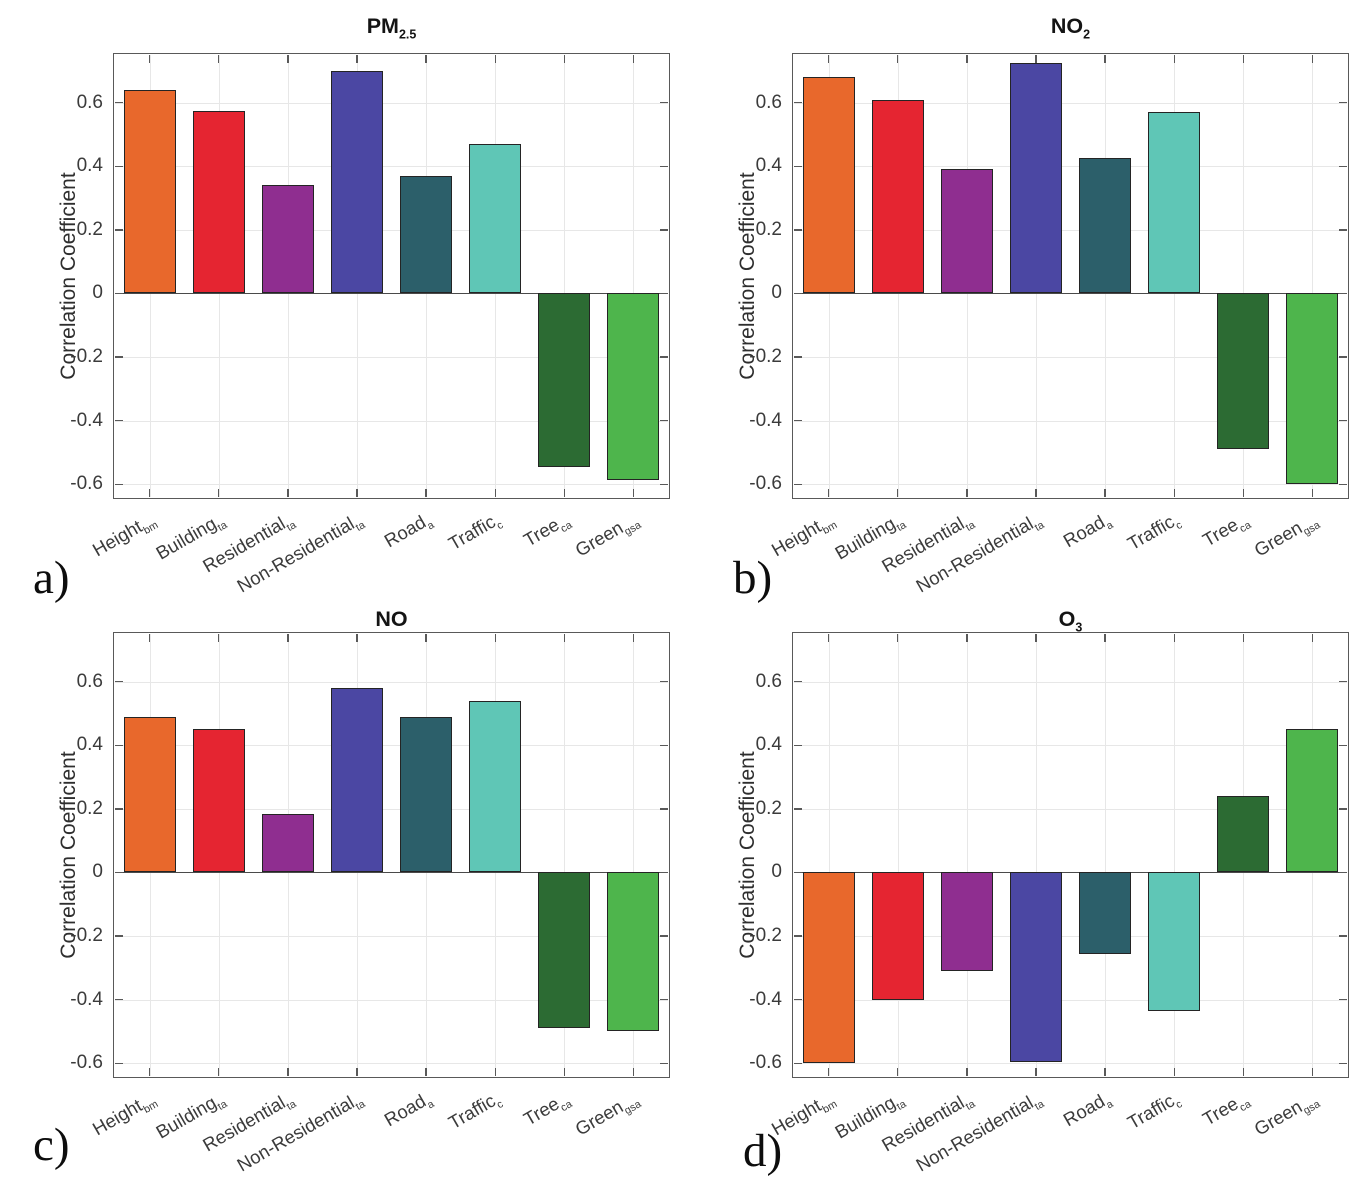  I want to click on y-tick-label: -0.4, so click(765, 420).